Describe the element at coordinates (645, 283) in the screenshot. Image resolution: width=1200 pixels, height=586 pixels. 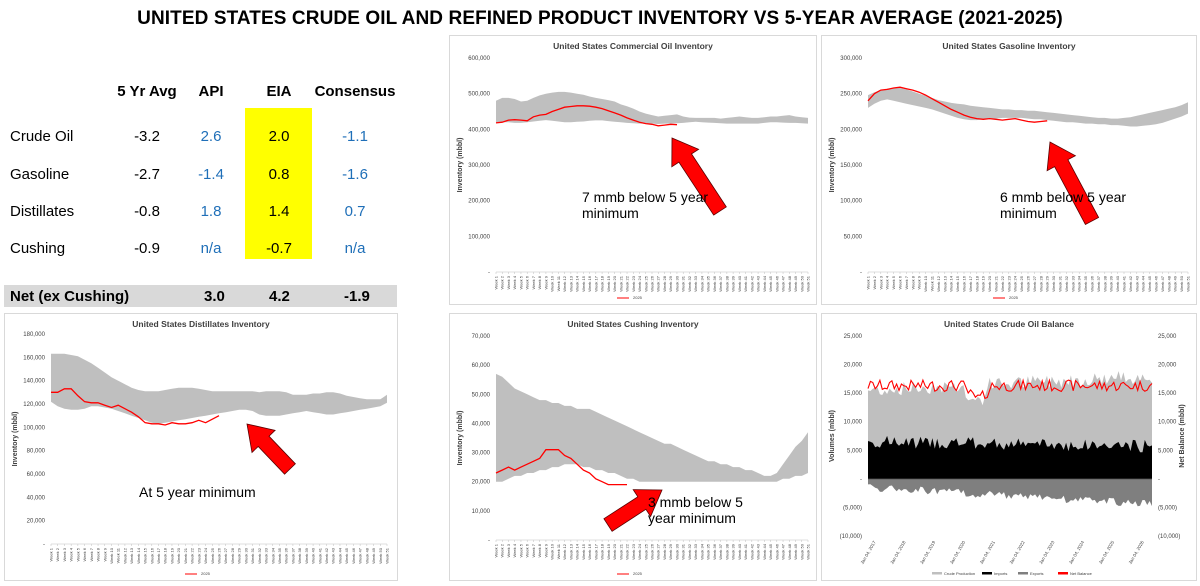
I see `x-tick-label: Week 25` at that location.